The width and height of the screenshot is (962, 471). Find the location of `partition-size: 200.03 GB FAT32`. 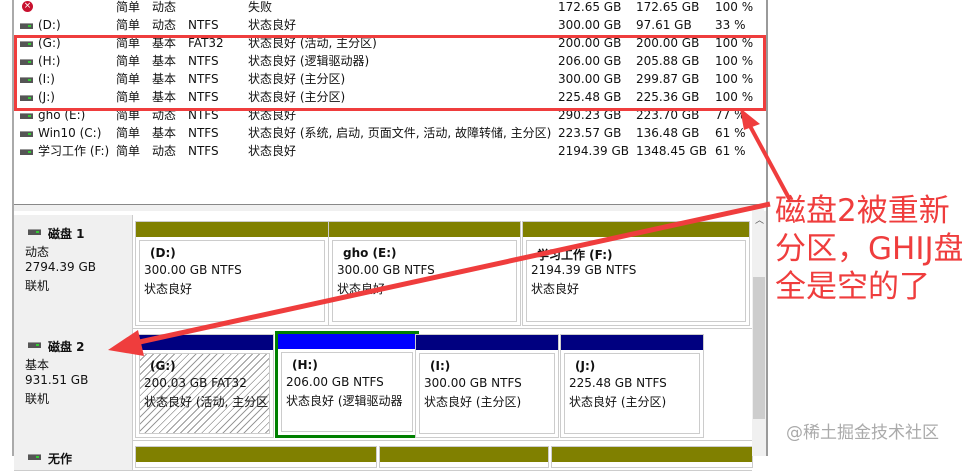

partition-size: 200.03 GB FAT32 is located at coordinates (195, 383).